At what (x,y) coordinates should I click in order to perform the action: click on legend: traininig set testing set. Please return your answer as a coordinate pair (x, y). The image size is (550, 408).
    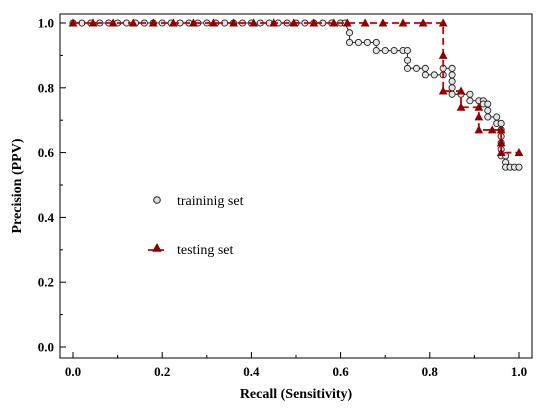
    Looking at the image, I should click on (196, 226).